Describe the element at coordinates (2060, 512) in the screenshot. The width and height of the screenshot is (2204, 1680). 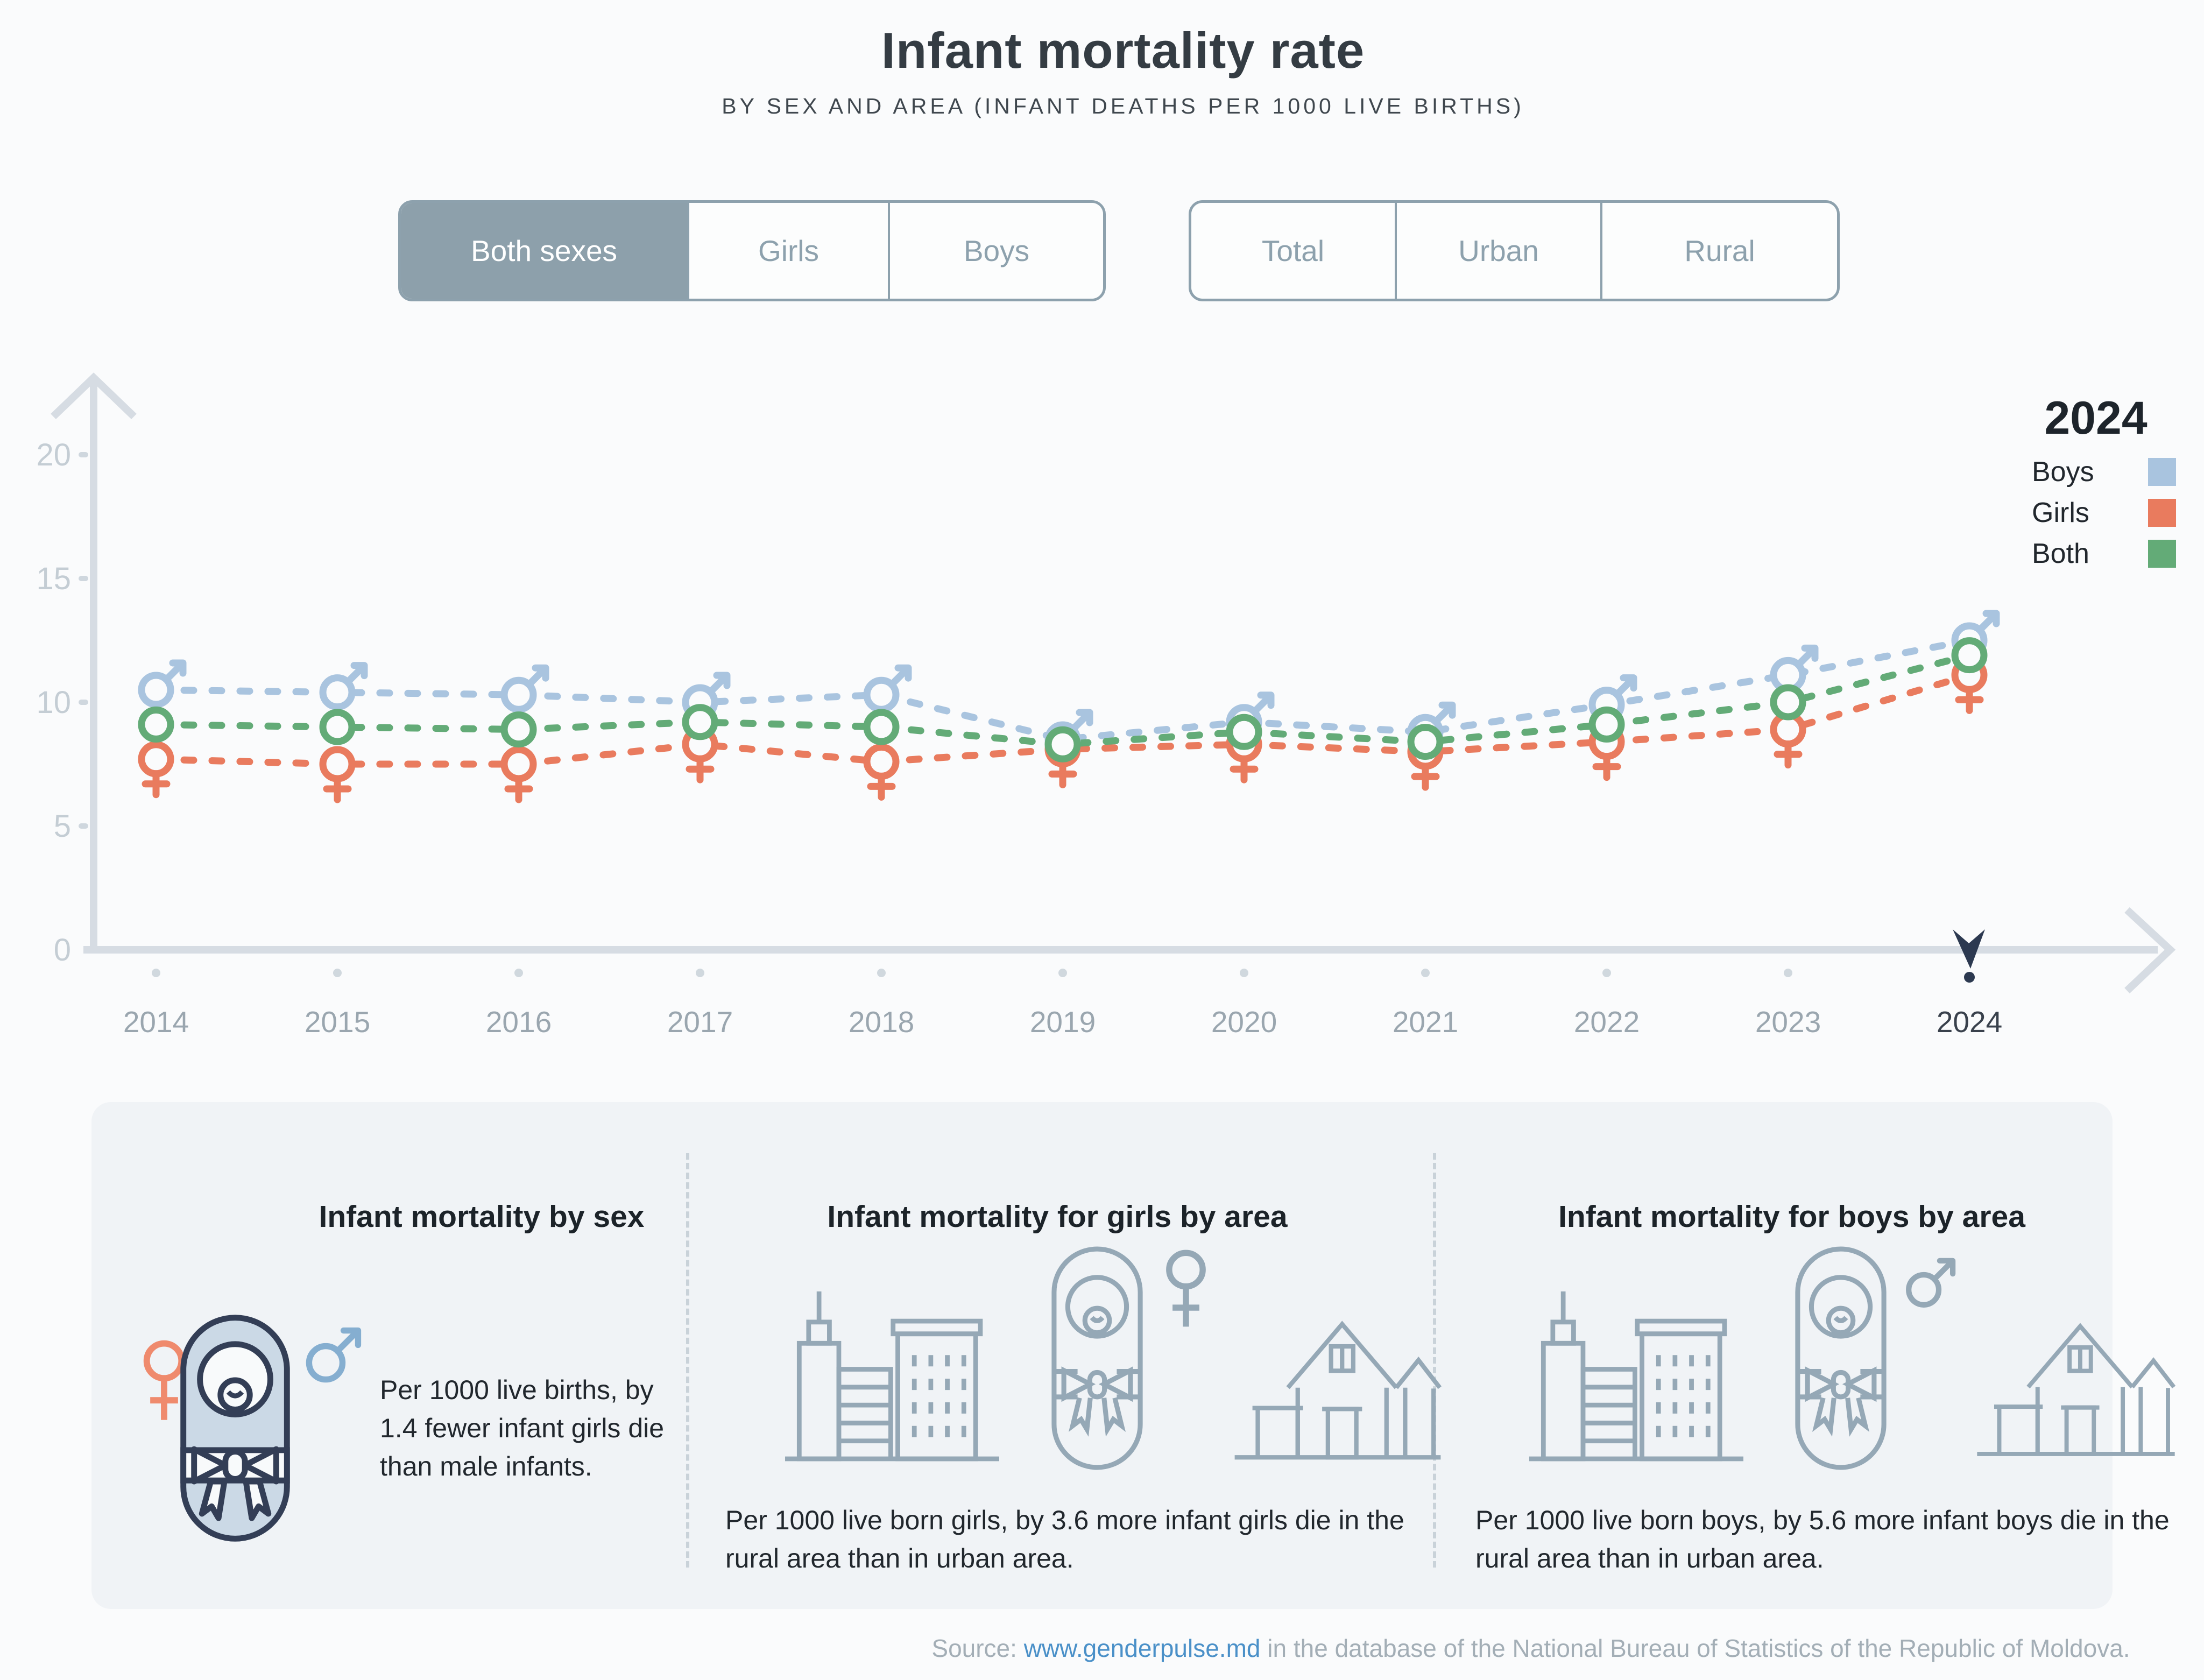
I see `legend-label: Girls` at that location.